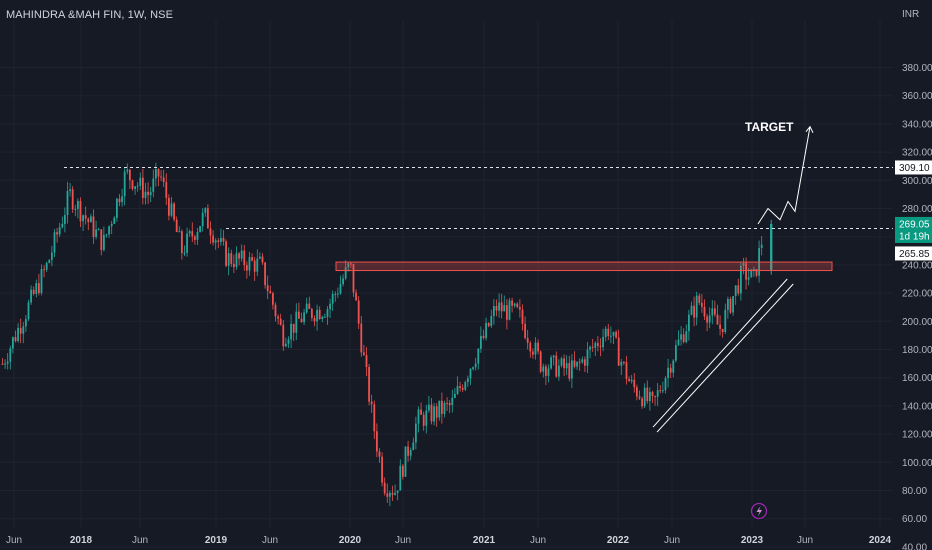  I want to click on projection-arrowhead, so click(809, 129).